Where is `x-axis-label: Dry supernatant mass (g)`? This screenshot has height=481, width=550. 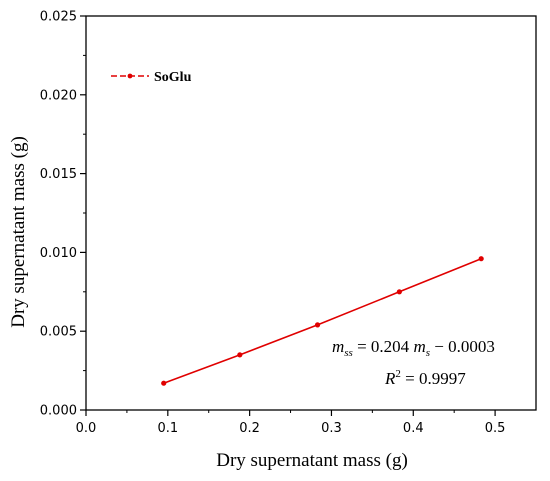 x-axis-label: Dry supernatant mass (g) is located at coordinates (312, 460).